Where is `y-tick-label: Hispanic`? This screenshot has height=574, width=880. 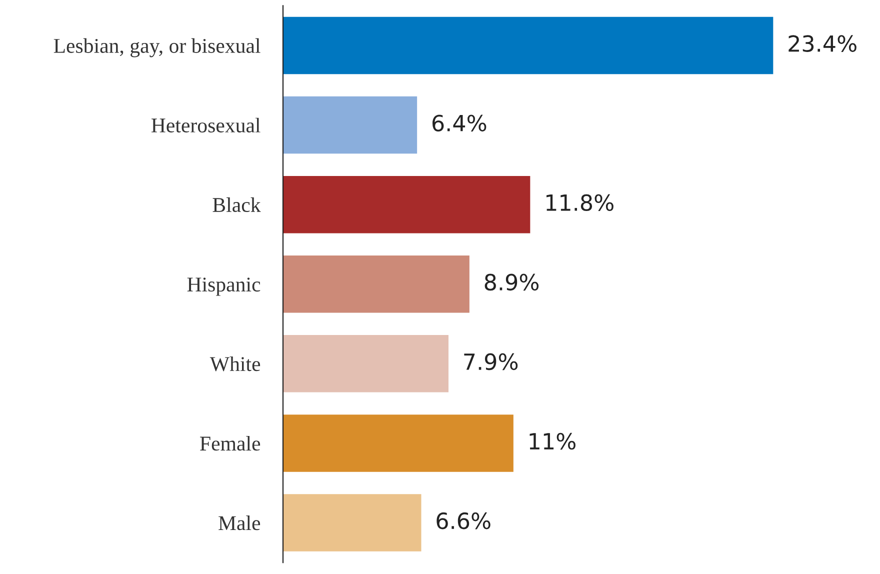
y-tick-label: Hispanic is located at coordinates (223, 287).